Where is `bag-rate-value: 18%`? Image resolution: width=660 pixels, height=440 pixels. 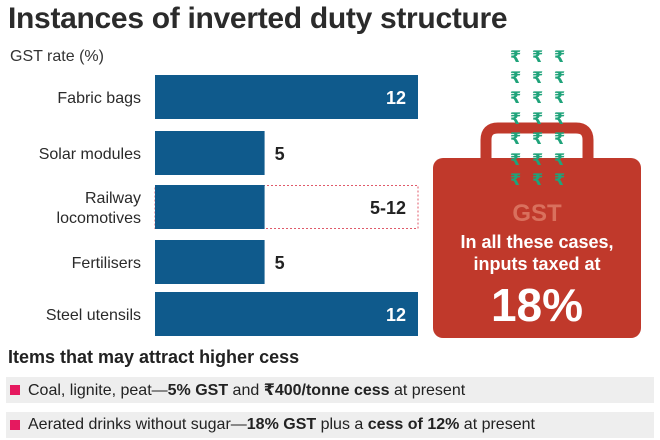
bag-rate-value: 18% is located at coordinates (537, 305).